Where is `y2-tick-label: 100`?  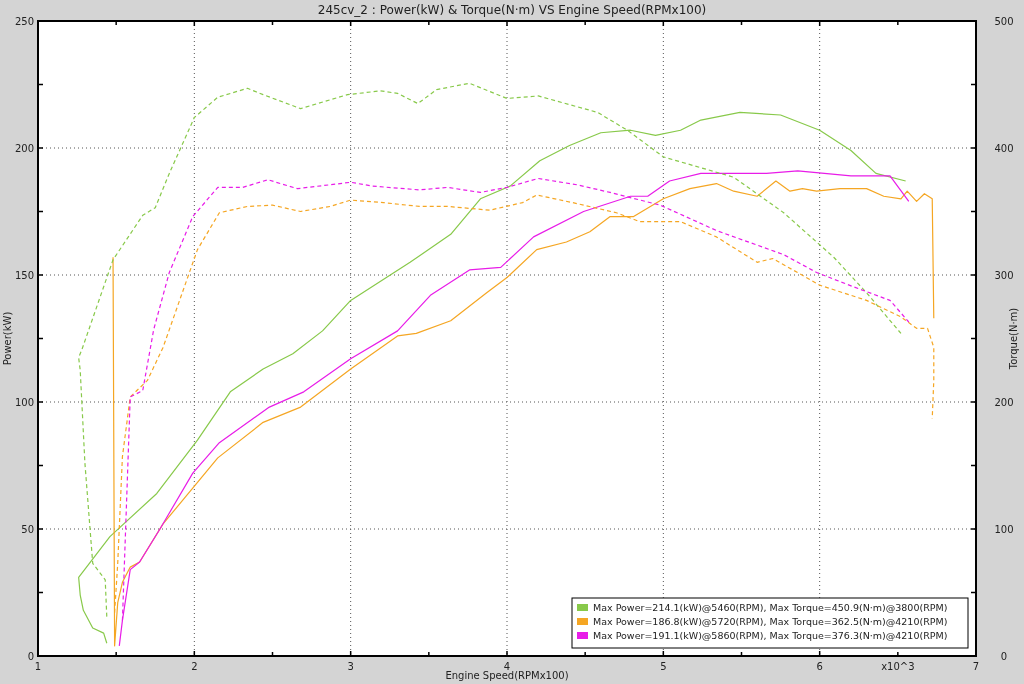
y2-tick-label: 100 is located at coordinates (1004, 529).